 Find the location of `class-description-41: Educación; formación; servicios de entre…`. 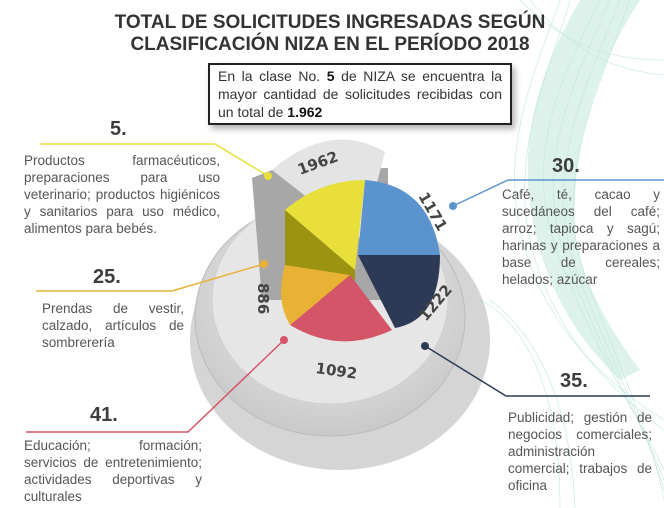

class-description-41: Educación; formación; servicios de entre… is located at coordinates (113, 471).